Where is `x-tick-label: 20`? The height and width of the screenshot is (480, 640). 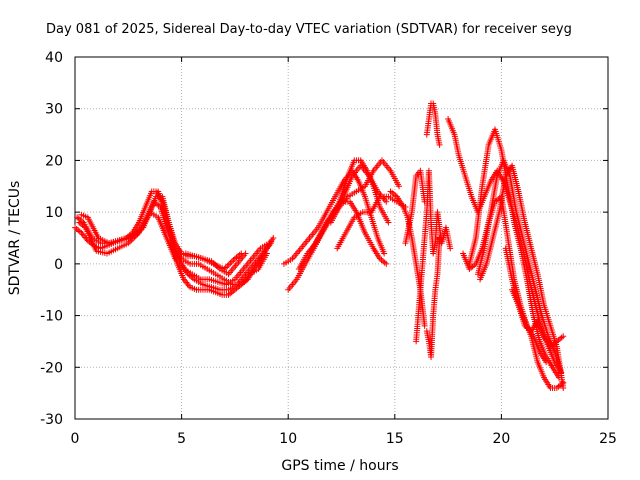
x-tick-label: 20 is located at coordinates (501, 439).